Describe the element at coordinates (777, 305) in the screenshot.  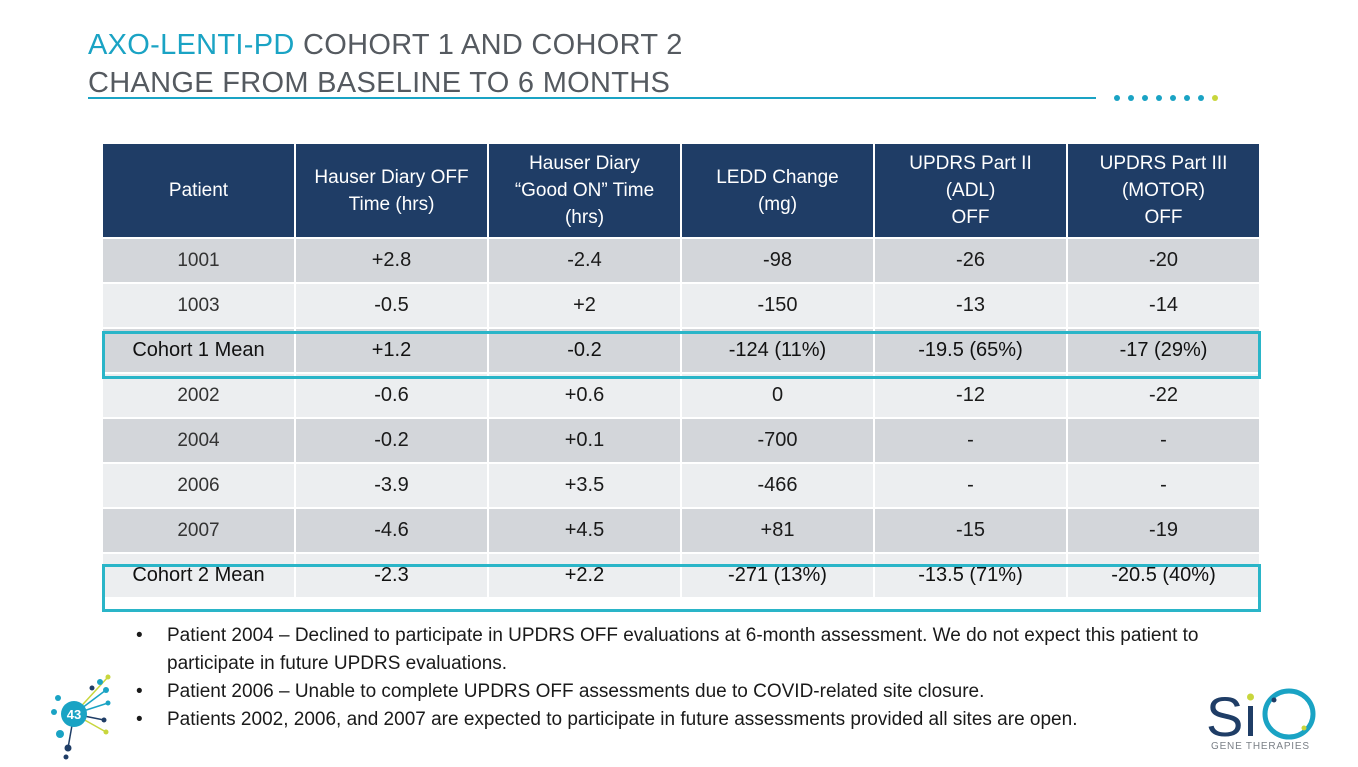
I see `cell: -150` at that location.